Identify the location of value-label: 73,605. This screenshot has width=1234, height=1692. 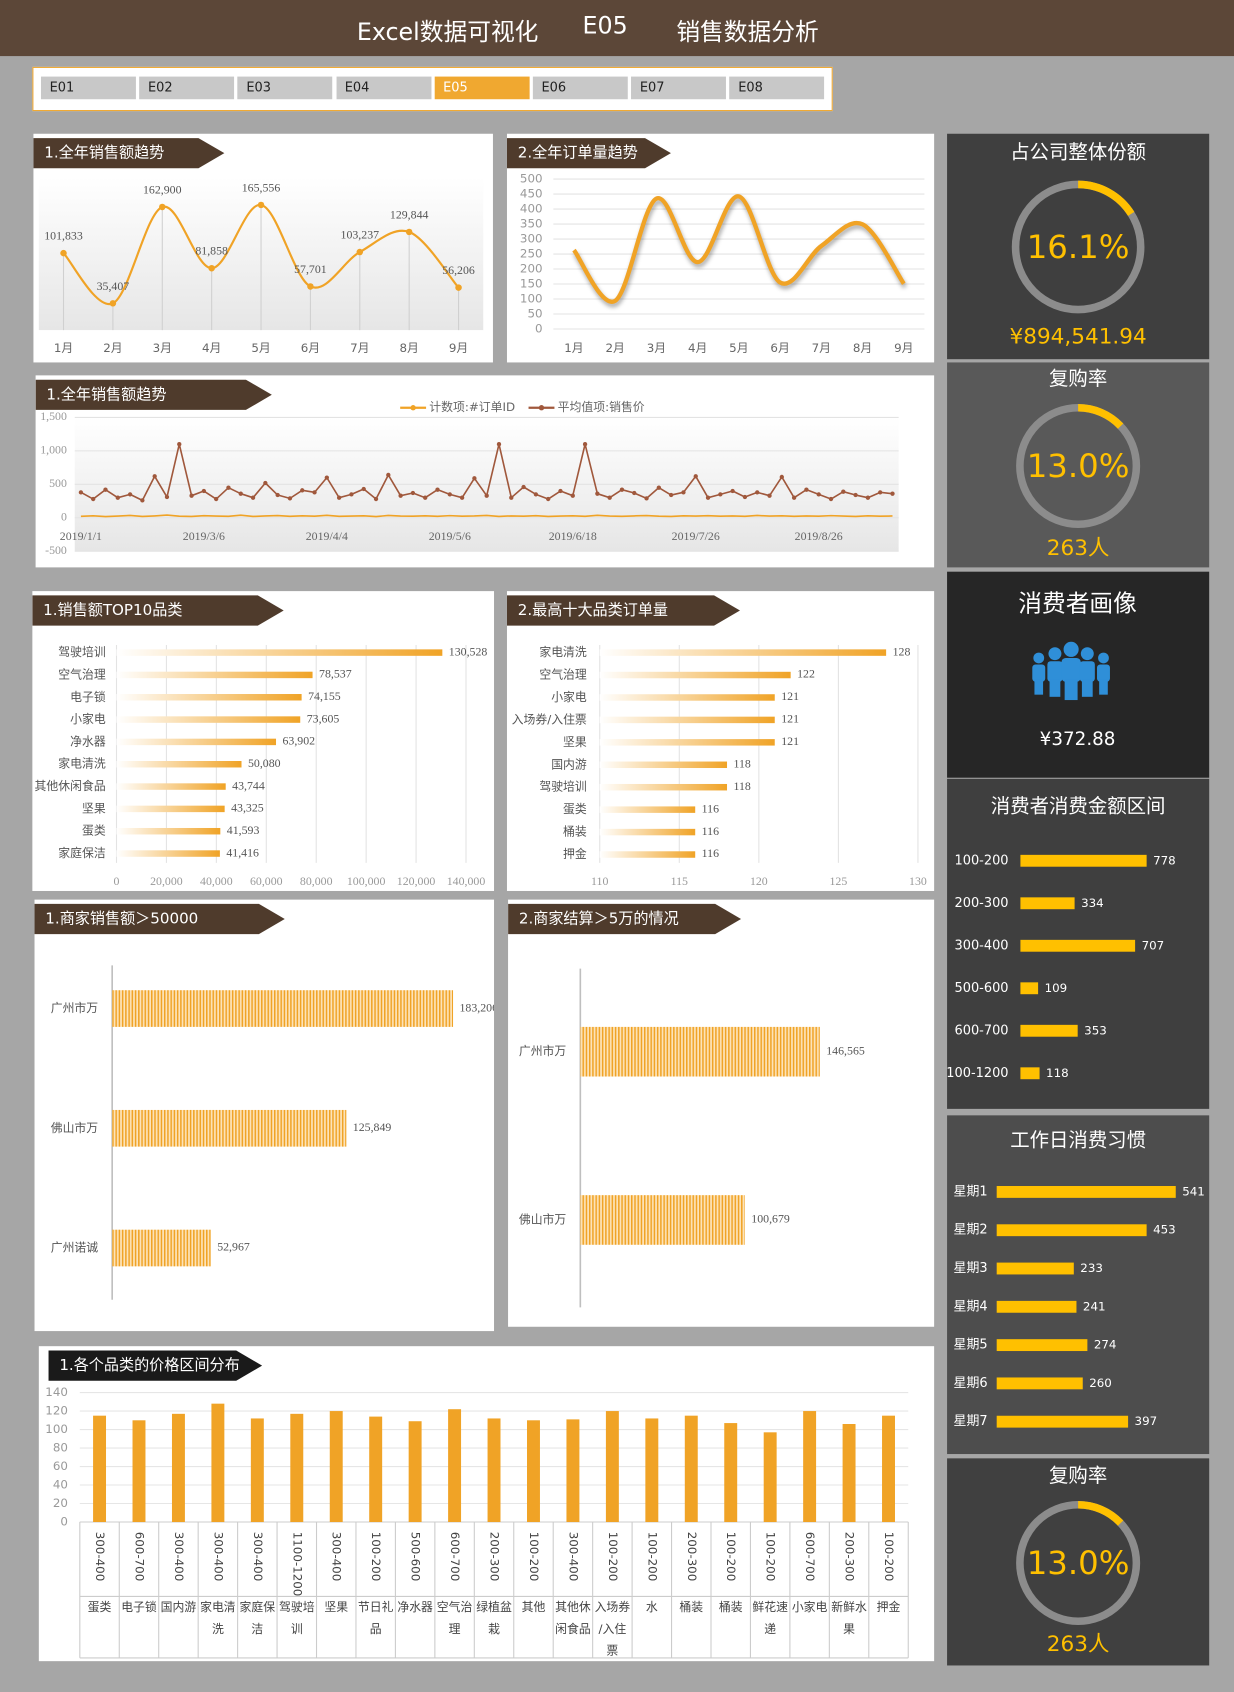
(323, 718).